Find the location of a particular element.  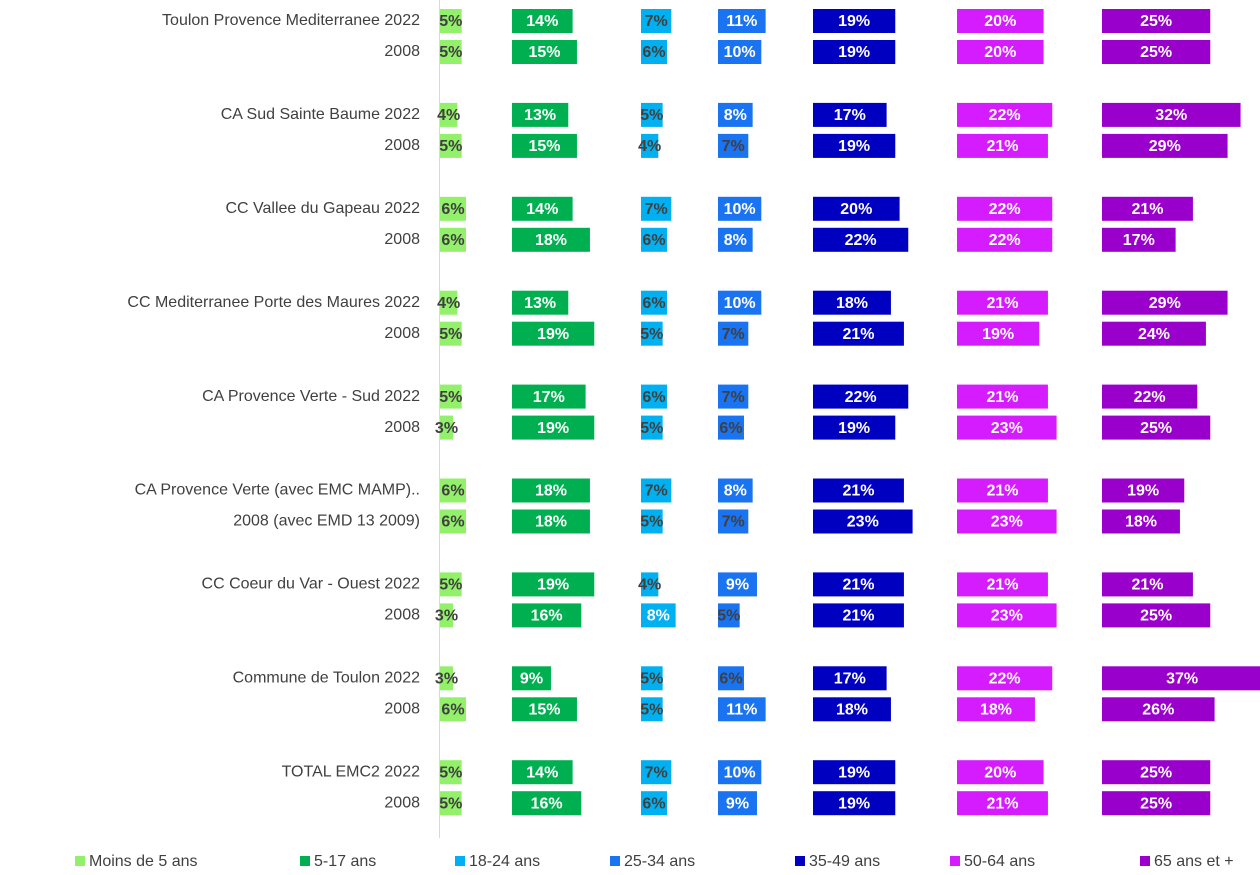

data-label: 32% is located at coordinates (1171, 115).